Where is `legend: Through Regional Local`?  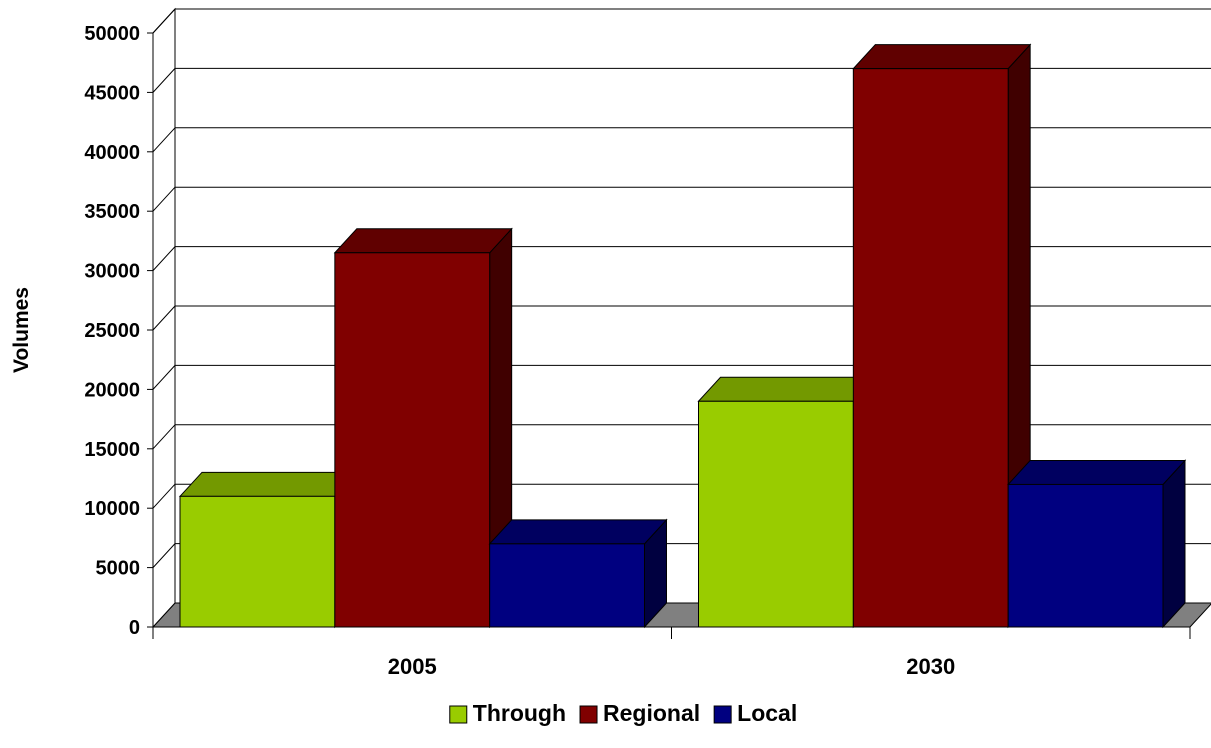
legend: Through Regional Local is located at coordinates (623, 713).